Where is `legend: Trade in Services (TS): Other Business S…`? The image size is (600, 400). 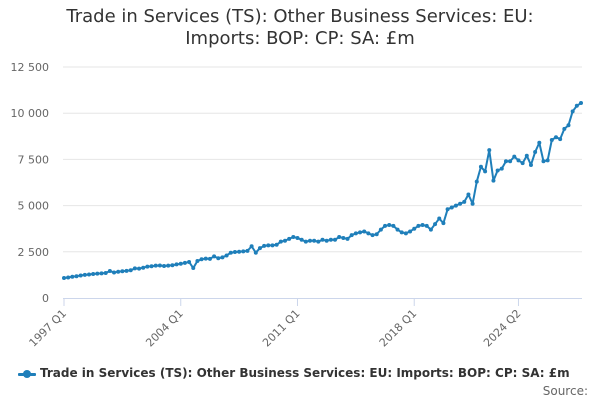
legend: Trade in Services (TS): Other Business S… is located at coordinates (300, 375).